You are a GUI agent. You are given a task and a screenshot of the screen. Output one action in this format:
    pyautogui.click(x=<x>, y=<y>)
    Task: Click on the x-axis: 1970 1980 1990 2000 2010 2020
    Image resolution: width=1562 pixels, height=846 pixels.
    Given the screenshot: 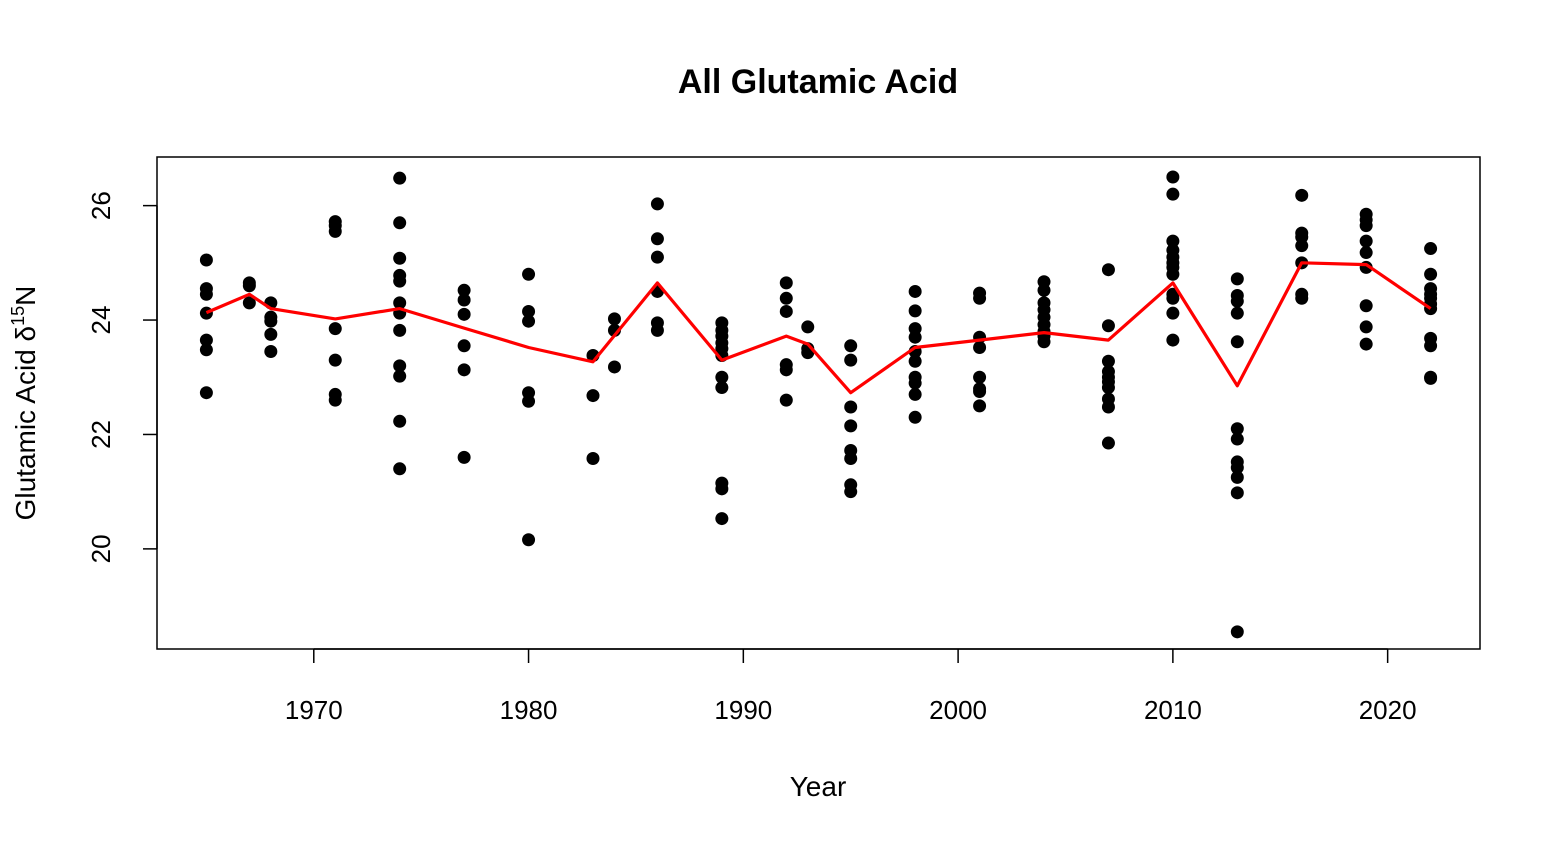 What is the action you would take?
    pyautogui.click(x=851, y=686)
    